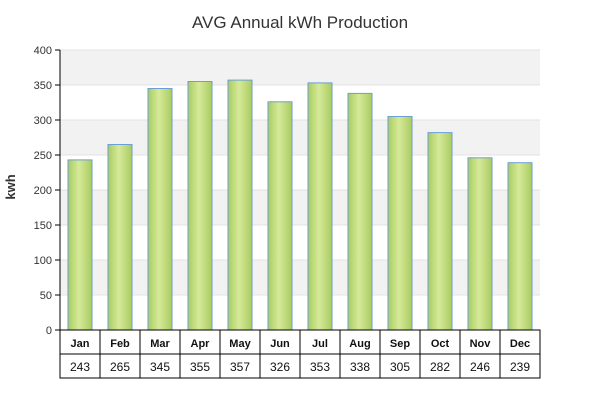 Image resolution: width=600 pixels, height=405 pixels. I want to click on table-value-cell: 282, so click(440, 367).